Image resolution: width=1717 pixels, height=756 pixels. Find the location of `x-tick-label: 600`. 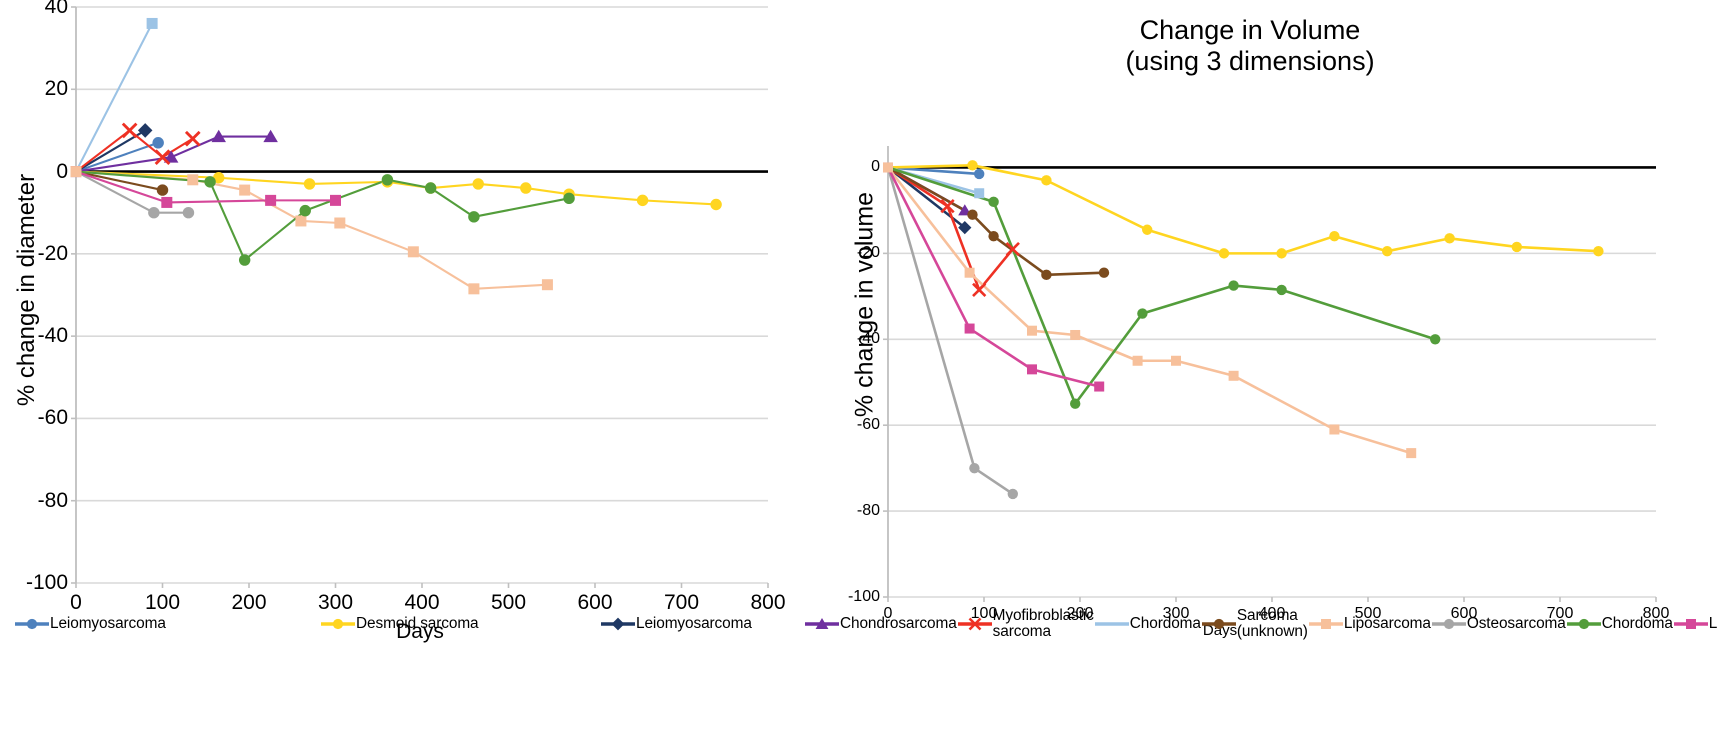

x-tick-label: 600 is located at coordinates (1464, 613).